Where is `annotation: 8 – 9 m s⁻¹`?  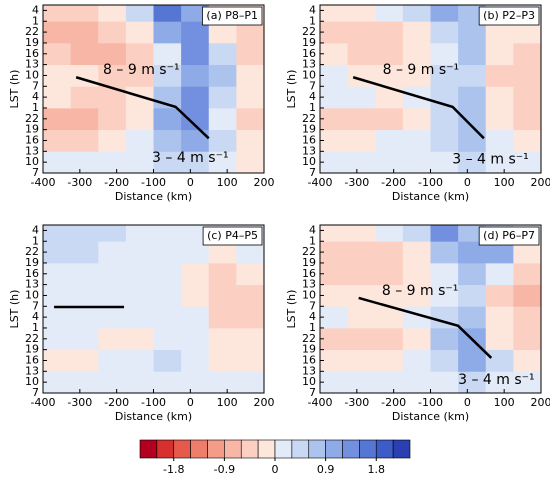
annotation: 8 – 9 m s⁻¹ is located at coordinates (141, 70).